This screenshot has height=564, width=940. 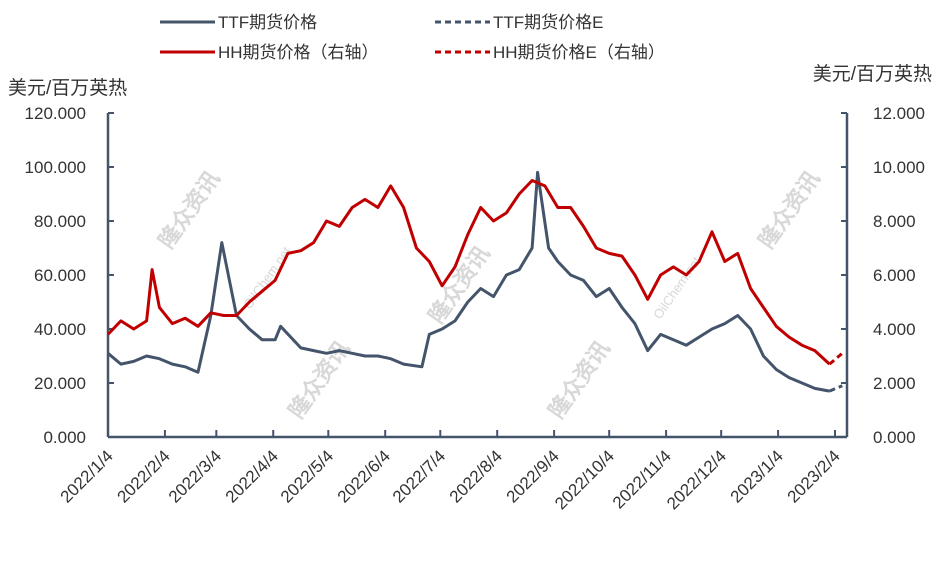 What do you see at coordinates (60, 275) in the screenshot?
I see `left-tick-label: 60.000` at bounding box center [60, 275].